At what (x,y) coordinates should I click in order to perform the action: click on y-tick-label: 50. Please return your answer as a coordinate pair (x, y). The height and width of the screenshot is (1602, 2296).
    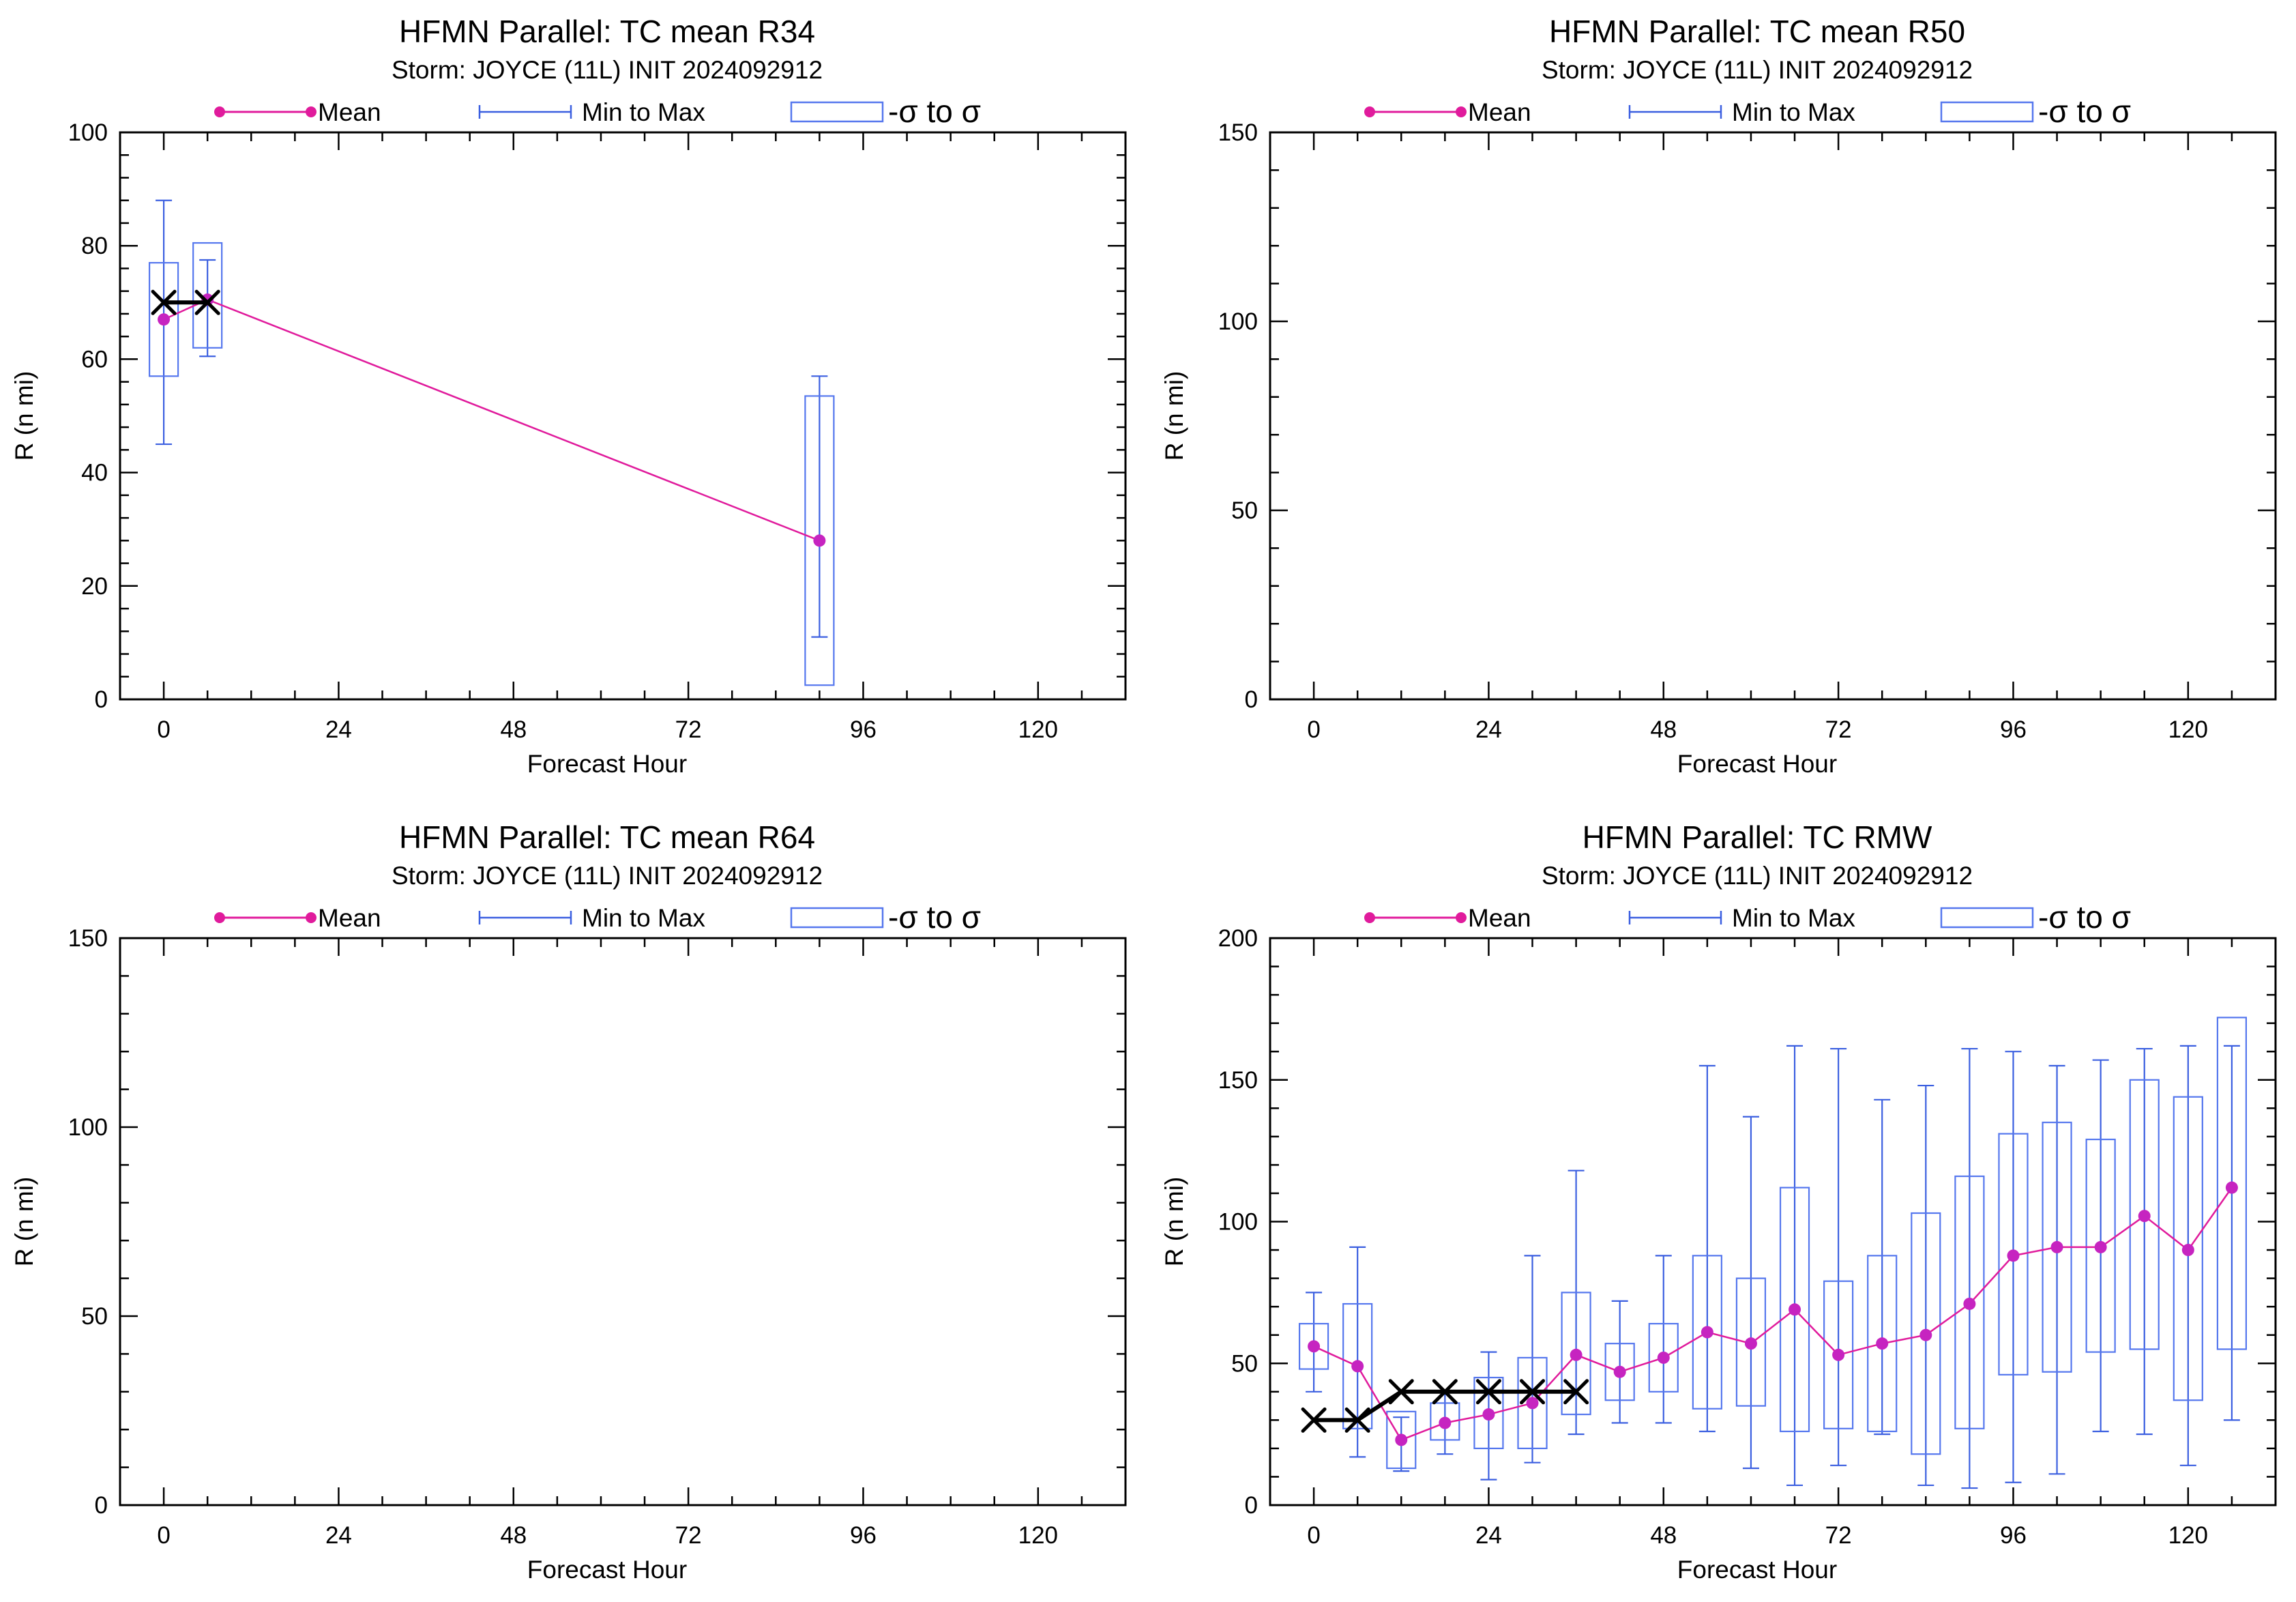
    Looking at the image, I should click on (94, 1316).